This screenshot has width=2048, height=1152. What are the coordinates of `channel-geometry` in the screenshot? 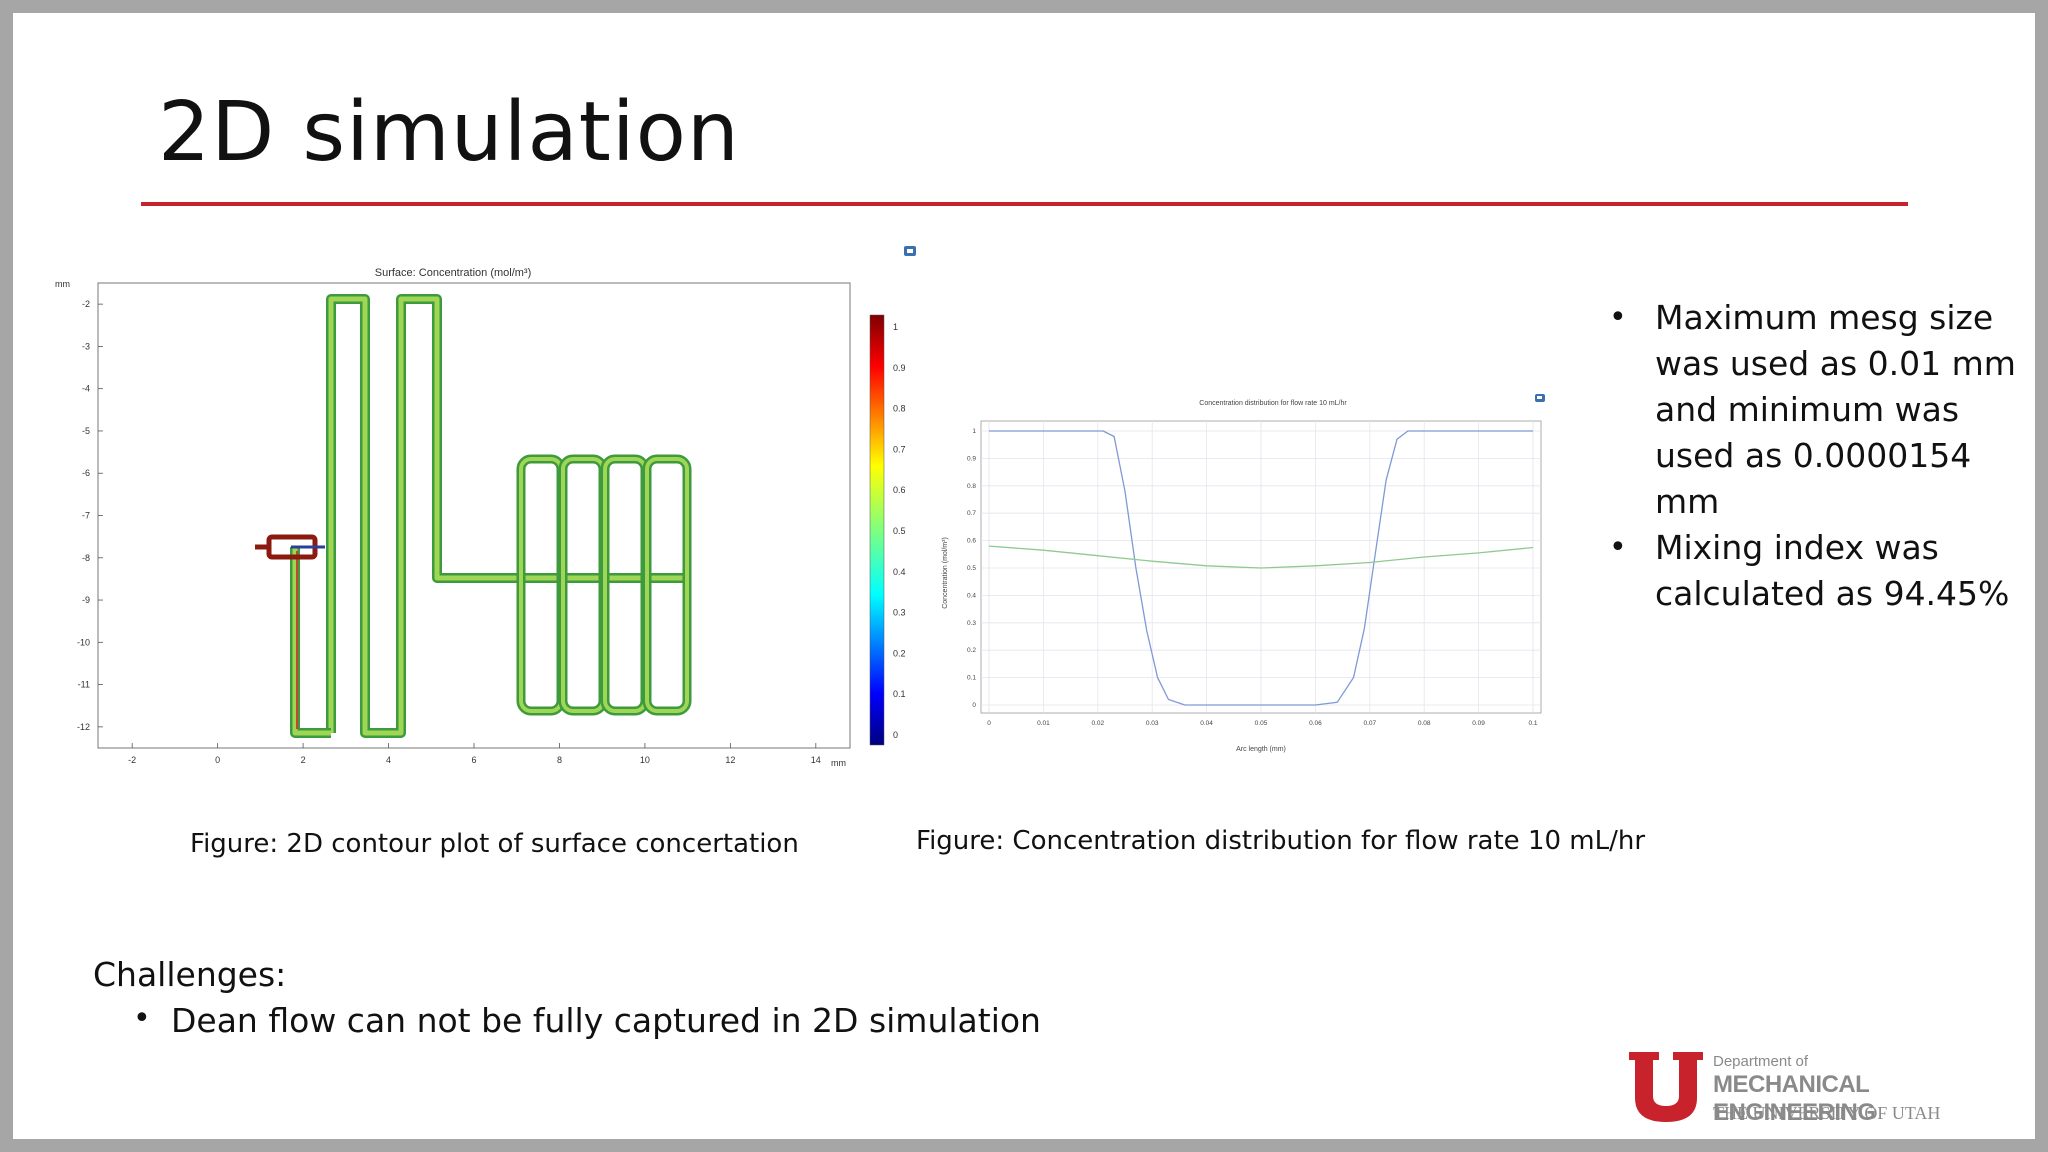 It's located at (473, 516).